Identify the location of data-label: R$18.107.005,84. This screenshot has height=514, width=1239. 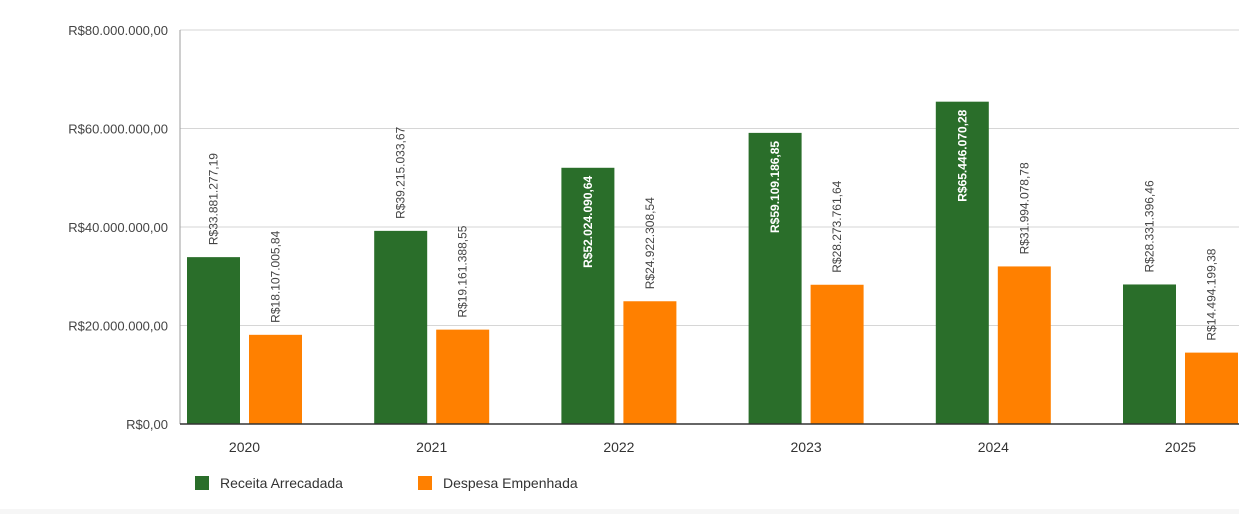
(276, 276).